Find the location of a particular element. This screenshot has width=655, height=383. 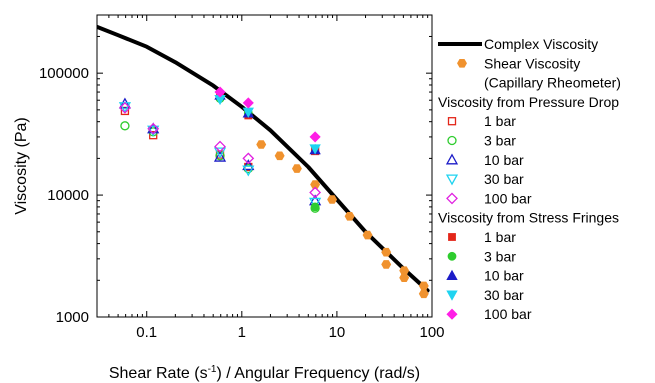

series-12-points is located at coordinates (267, 124).